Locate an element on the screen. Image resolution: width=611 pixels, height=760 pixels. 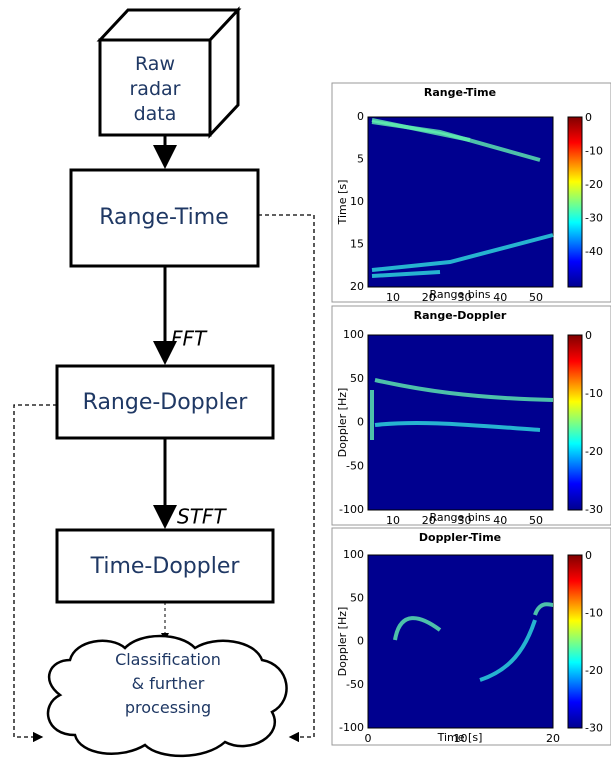
node-label: Range-Time is located at coordinates (164, 217).